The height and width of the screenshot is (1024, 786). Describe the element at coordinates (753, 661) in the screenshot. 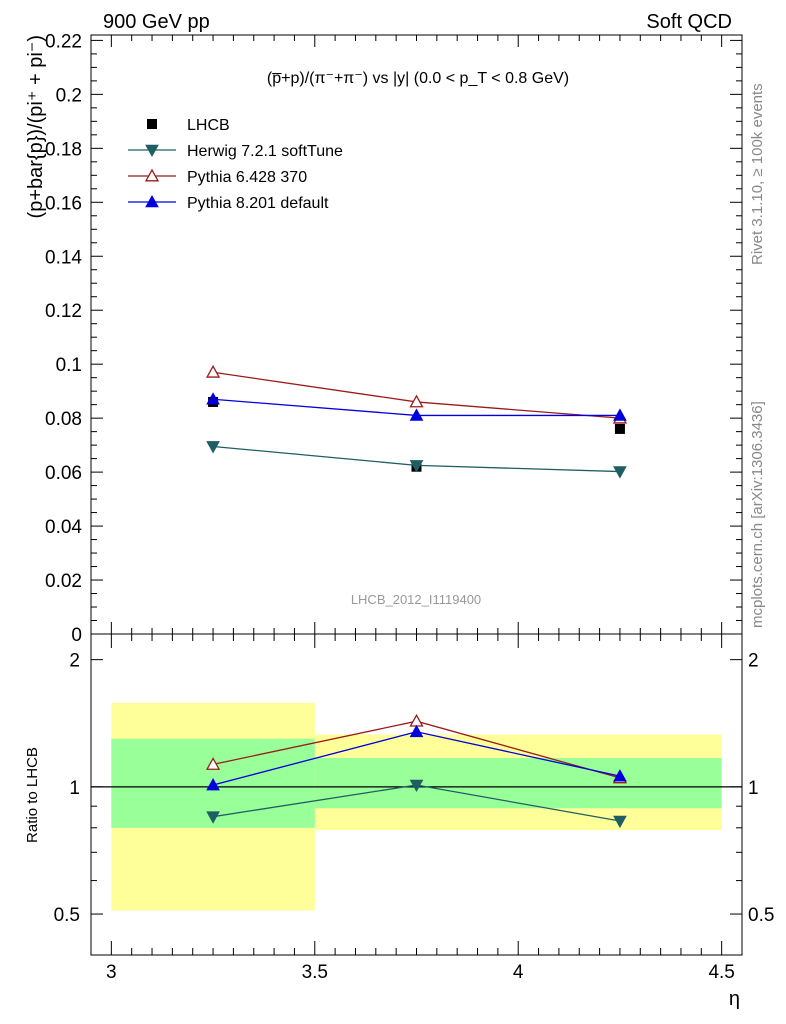

I see `ratio-ytick-label-right: 2` at that location.